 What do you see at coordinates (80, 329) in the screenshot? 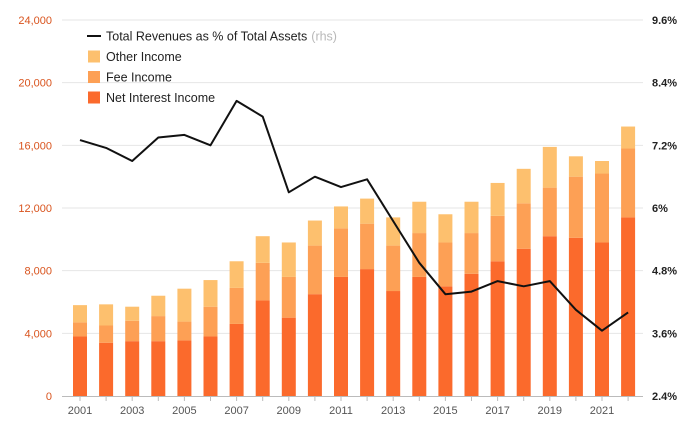
I see `bar-fee-income-2001` at bounding box center [80, 329].